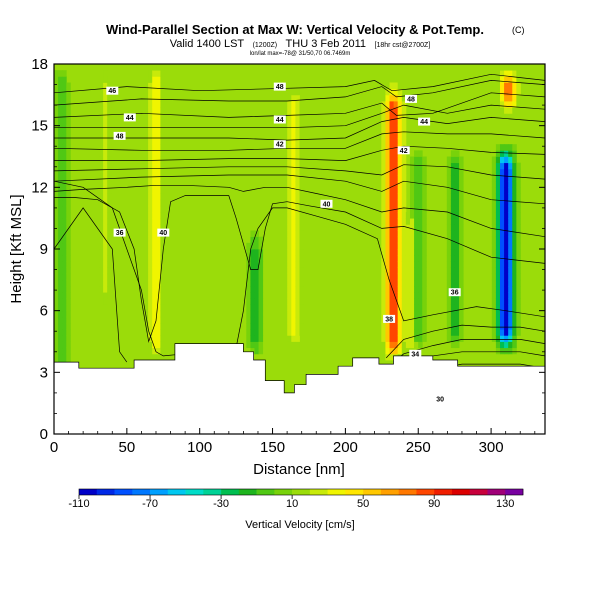  I want to click on colorbar-label: Vertical Velocity [cm/s], so click(299, 525).